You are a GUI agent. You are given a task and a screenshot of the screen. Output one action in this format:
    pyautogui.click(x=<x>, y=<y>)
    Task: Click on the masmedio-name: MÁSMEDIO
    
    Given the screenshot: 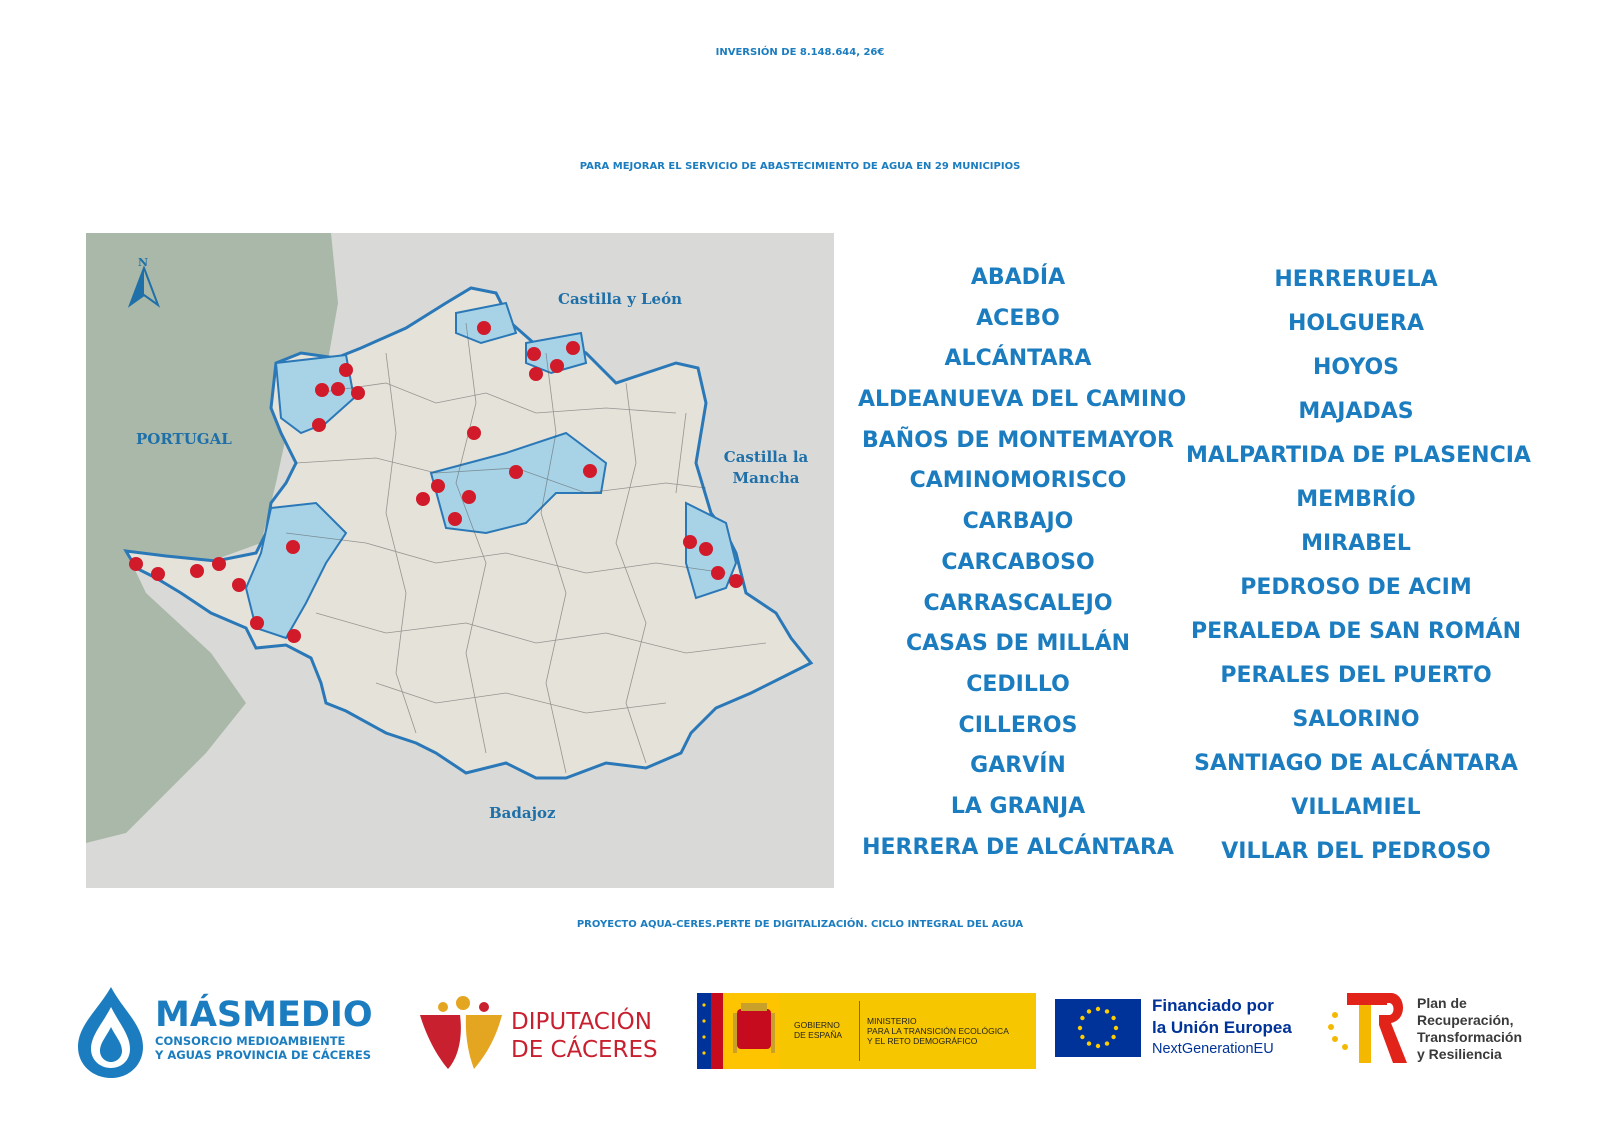 What is the action you would take?
    pyautogui.click(x=264, y=1015)
    